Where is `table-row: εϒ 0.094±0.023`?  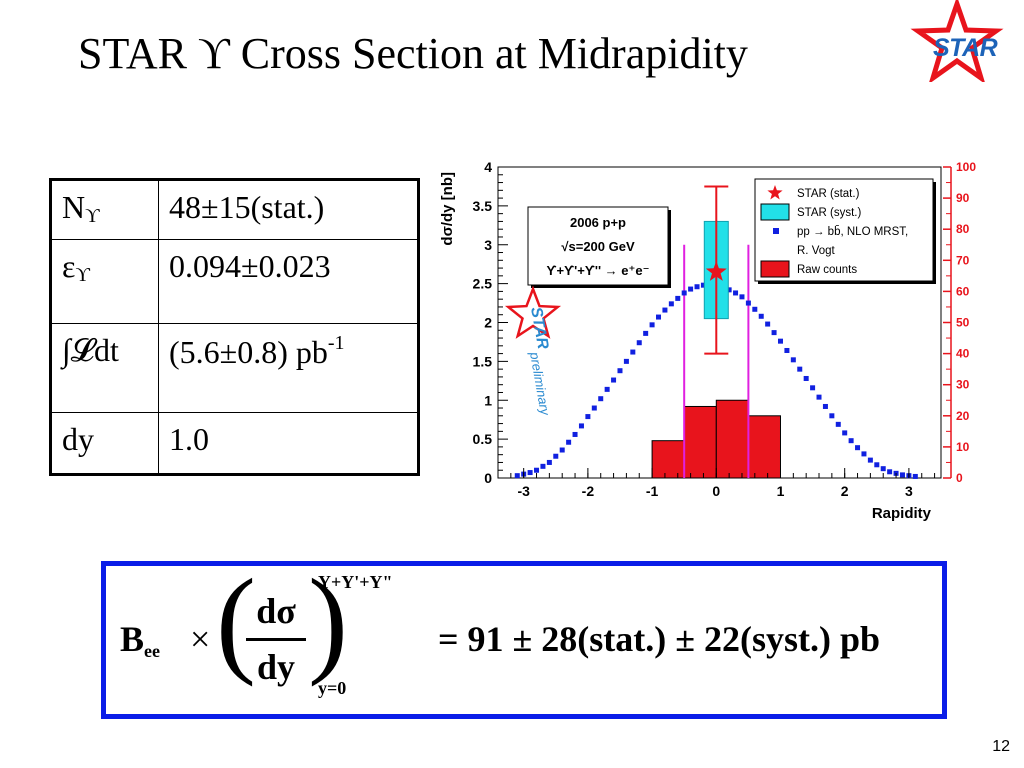 table-row: εϒ 0.094±0.023 is located at coordinates (234, 281).